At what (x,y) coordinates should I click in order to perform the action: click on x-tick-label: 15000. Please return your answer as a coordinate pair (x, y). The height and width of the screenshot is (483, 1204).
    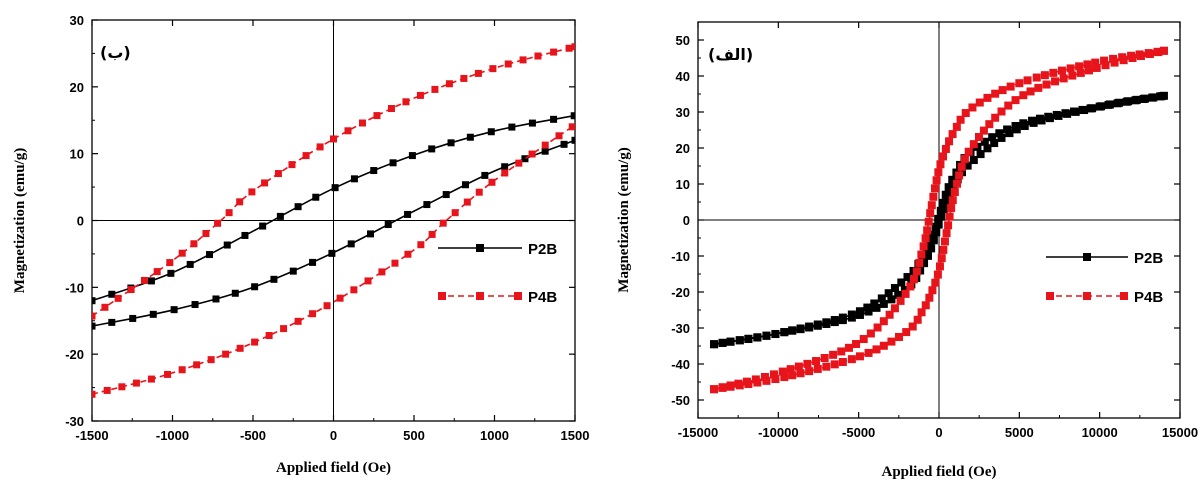
    Looking at the image, I should click on (1180, 432).